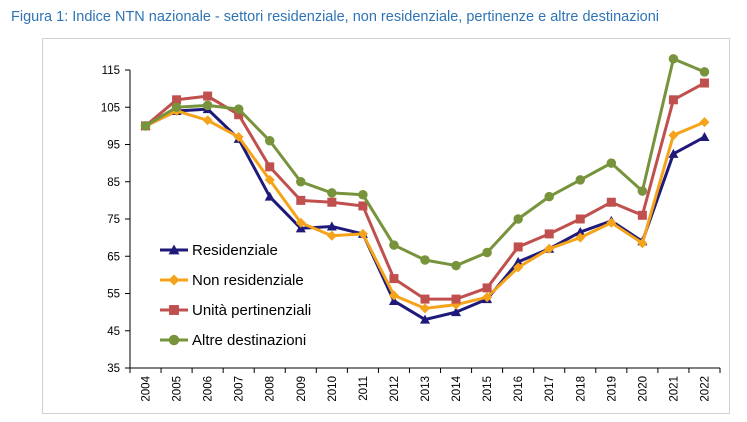  What do you see at coordinates (643, 389) in the screenshot?
I see `x-tick-label: 2020` at bounding box center [643, 389].